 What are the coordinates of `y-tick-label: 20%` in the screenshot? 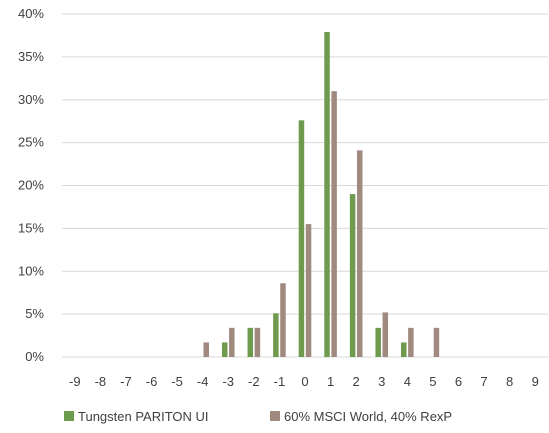 It's located at (31, 185).